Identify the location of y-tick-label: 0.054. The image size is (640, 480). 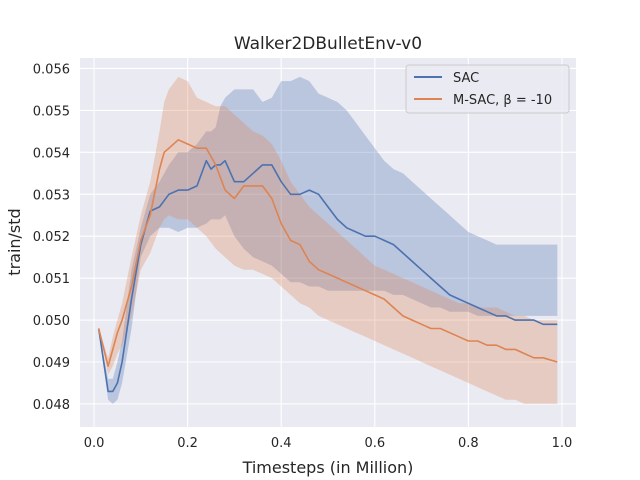
(51, 153).